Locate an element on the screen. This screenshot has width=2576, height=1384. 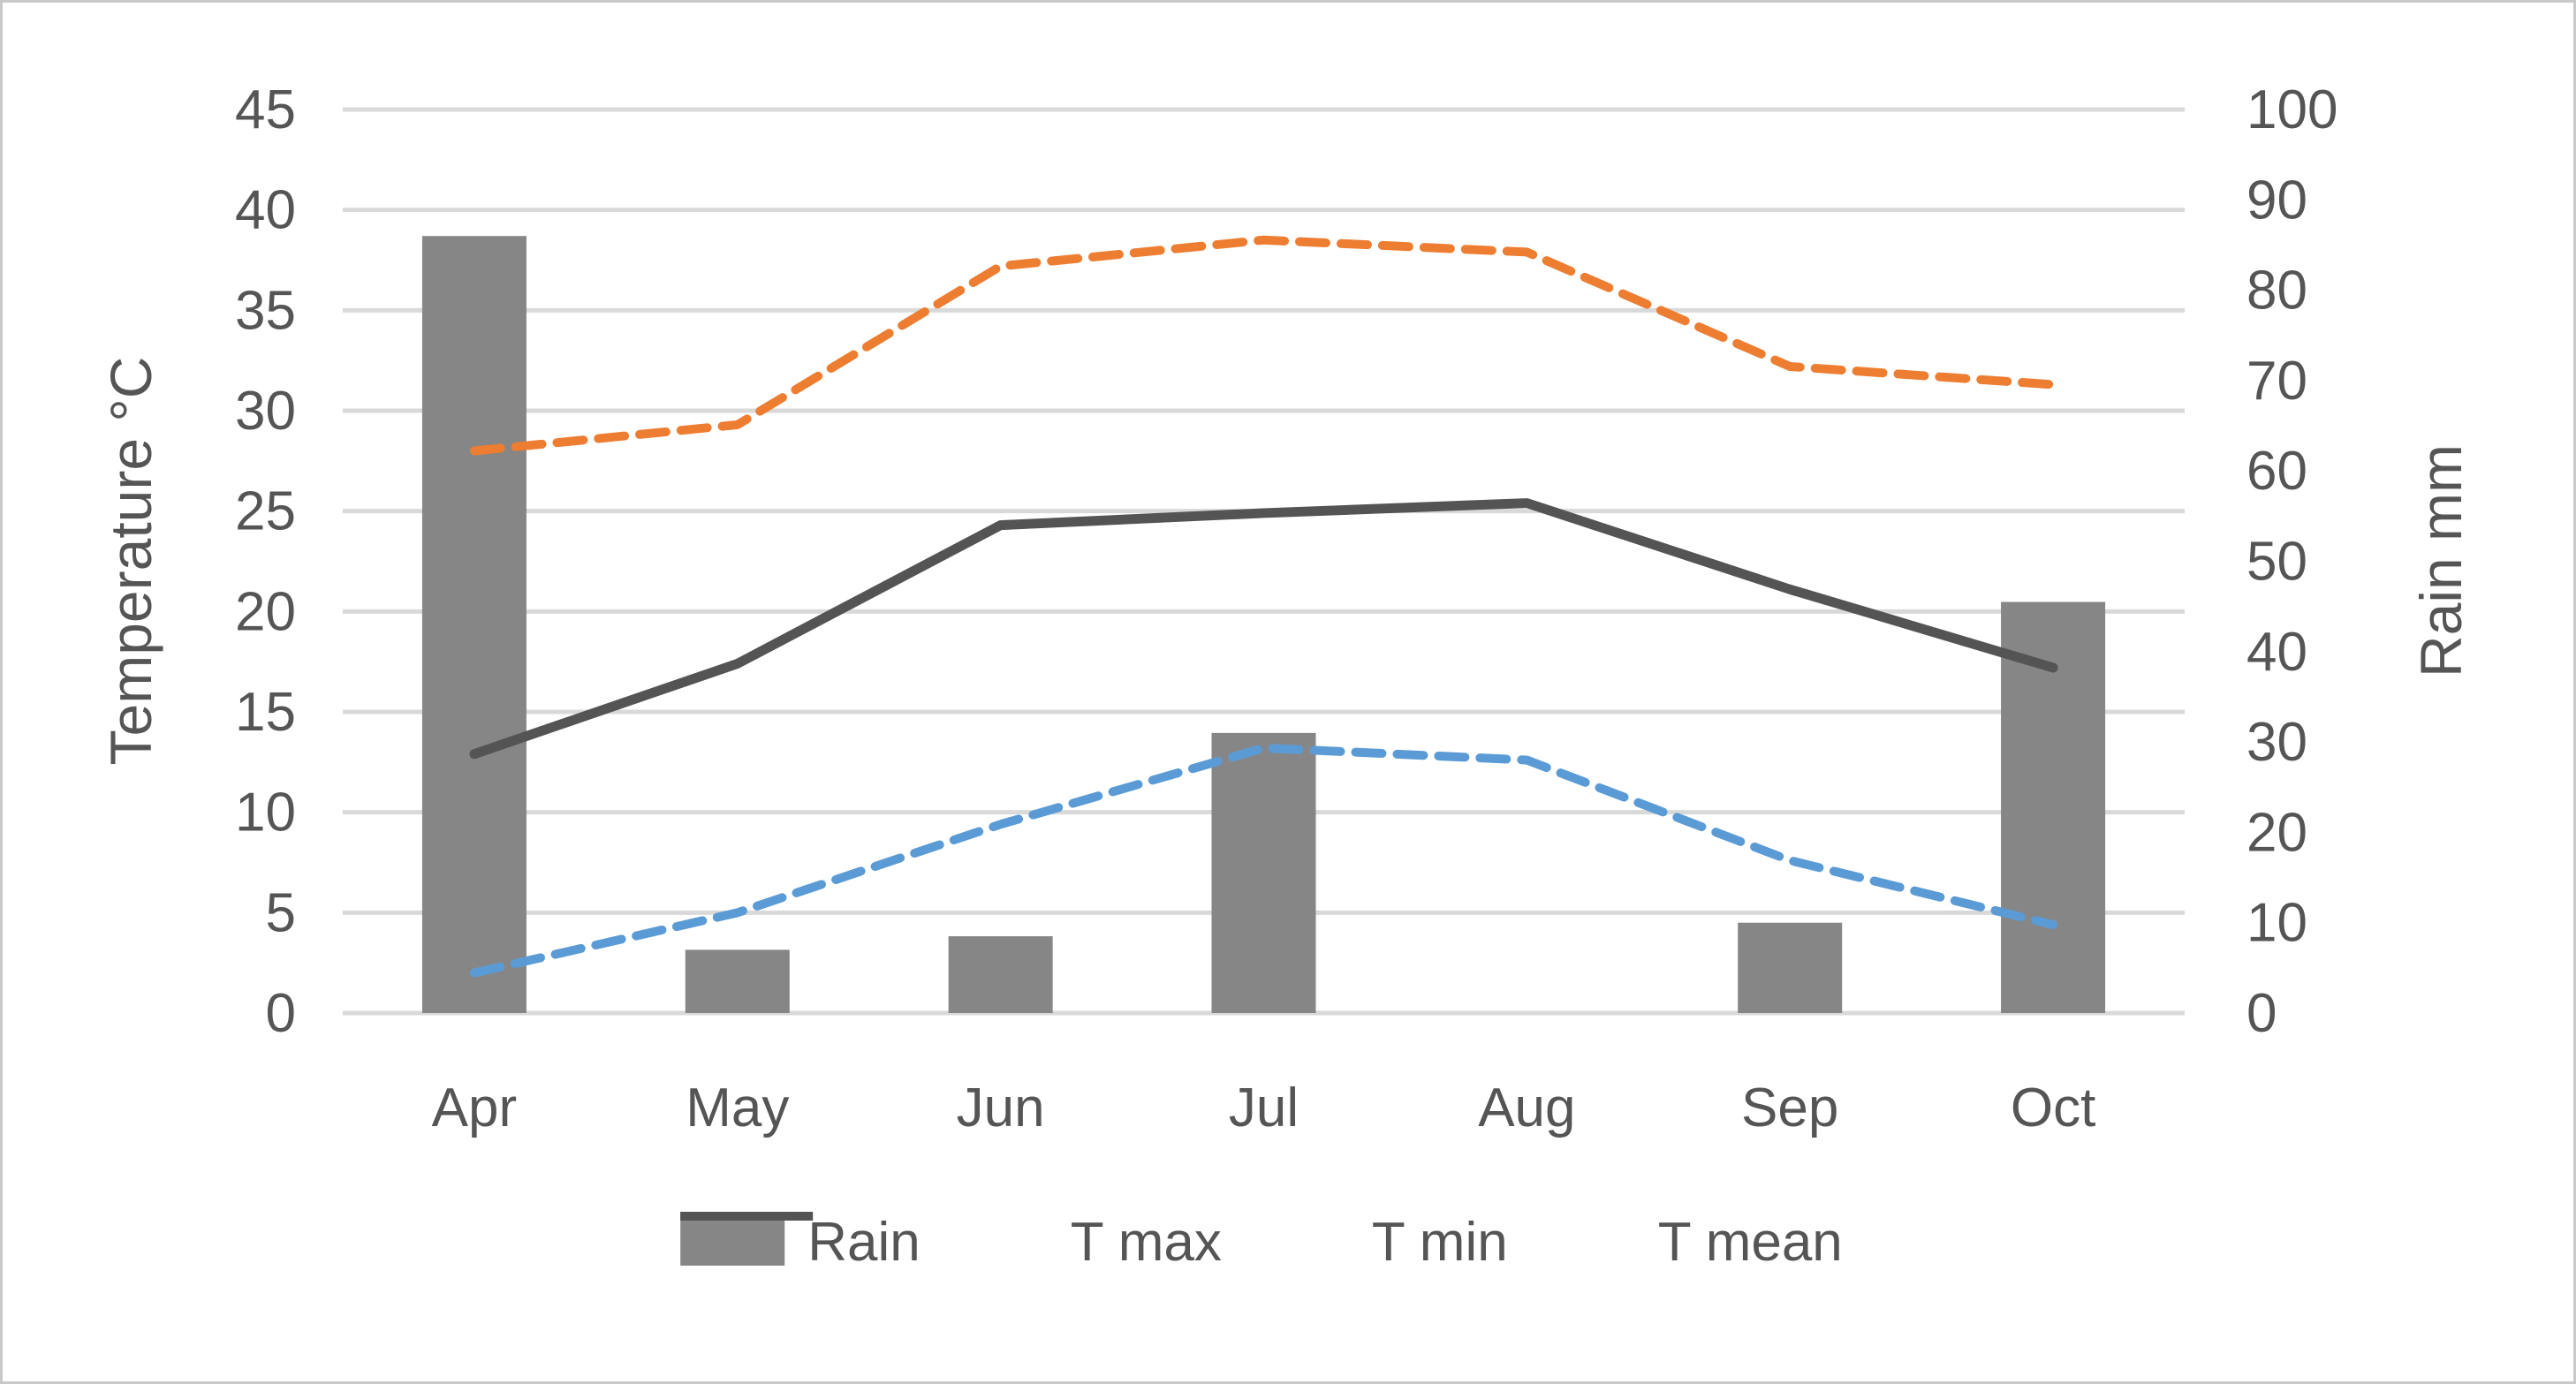
legend-item-tmean: T mean is located at coordinates (1262, 1242).